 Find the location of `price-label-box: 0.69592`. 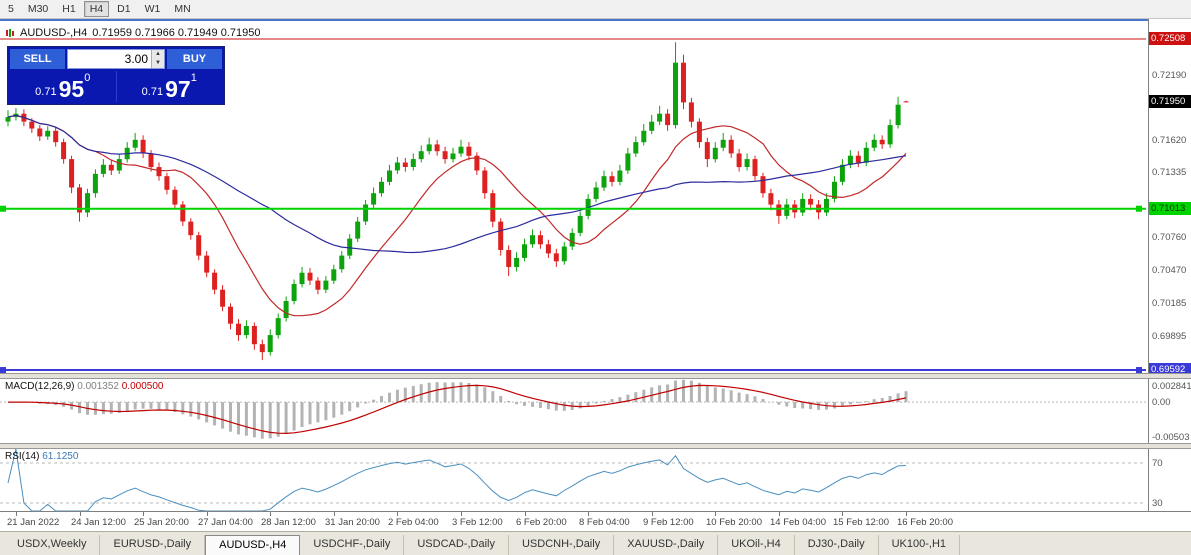

price-label-box: 0.69592 is located at coordinates (1170, 370).